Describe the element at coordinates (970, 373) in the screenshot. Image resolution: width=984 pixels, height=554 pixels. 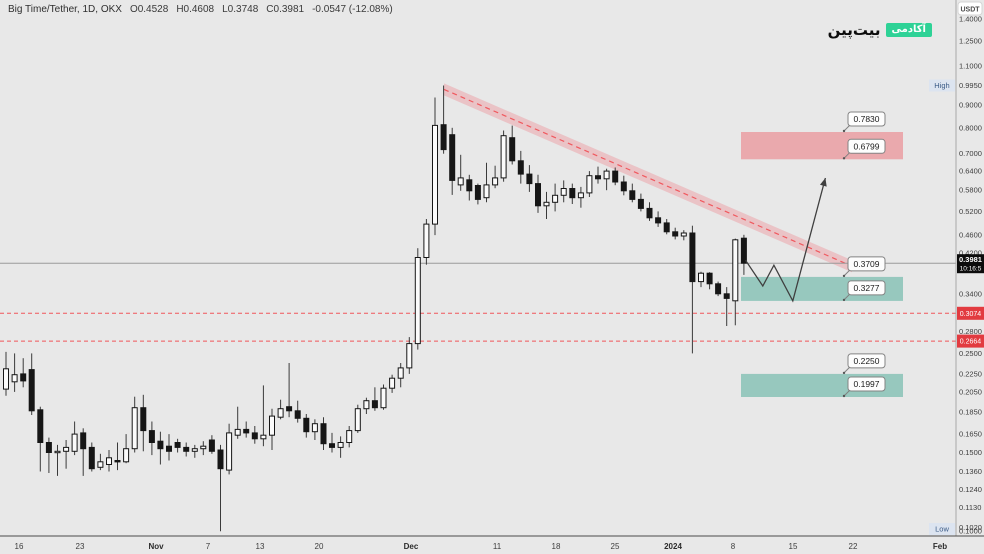
I see `price-tick-label: 0.2250` at that location.